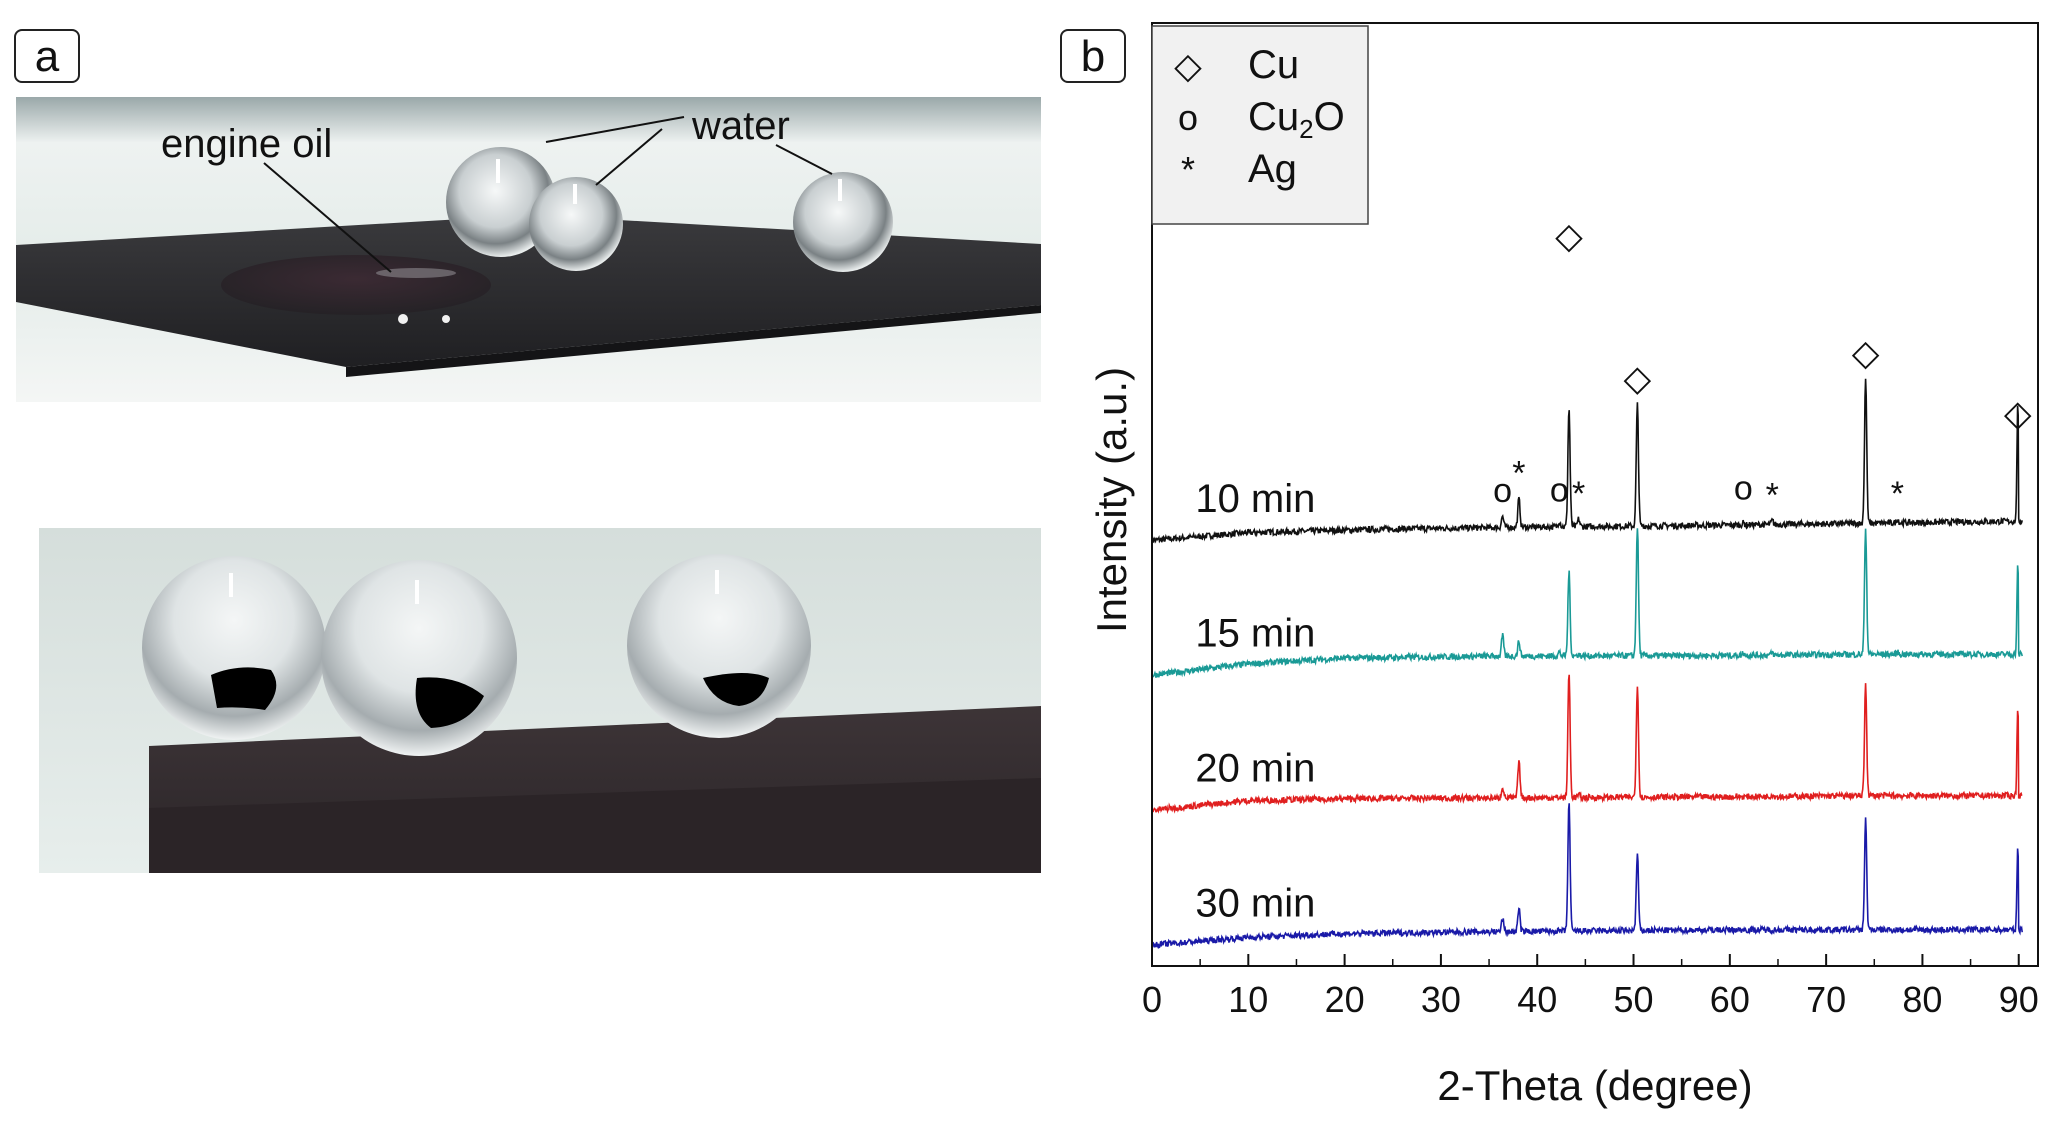 This screenshot has height=1134, width=2066. What do you see at coordinates (740, 126) in the screenshot?
I see `water-label: water` at bounding box center [740, 126].